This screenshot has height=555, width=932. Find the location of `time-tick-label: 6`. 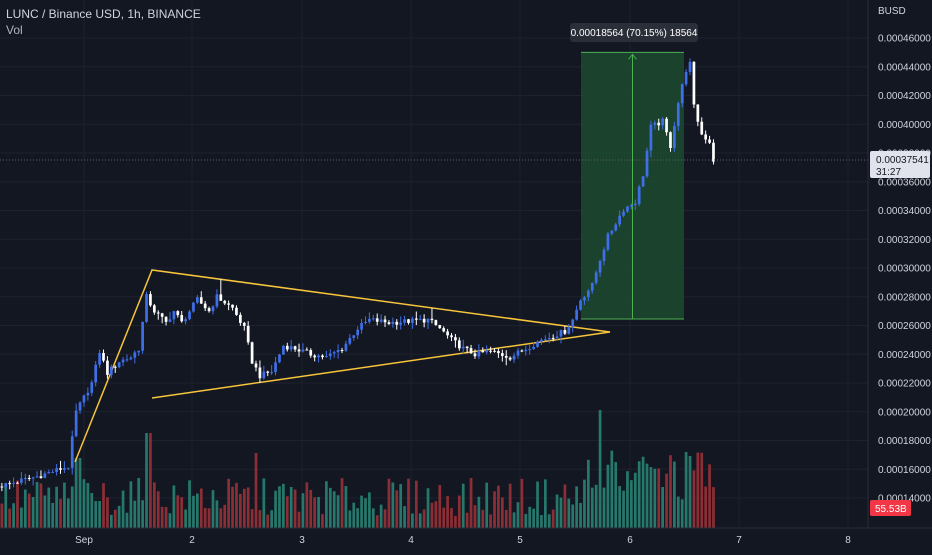

time-tick-label: 6 is located at coordinates (630, 540).